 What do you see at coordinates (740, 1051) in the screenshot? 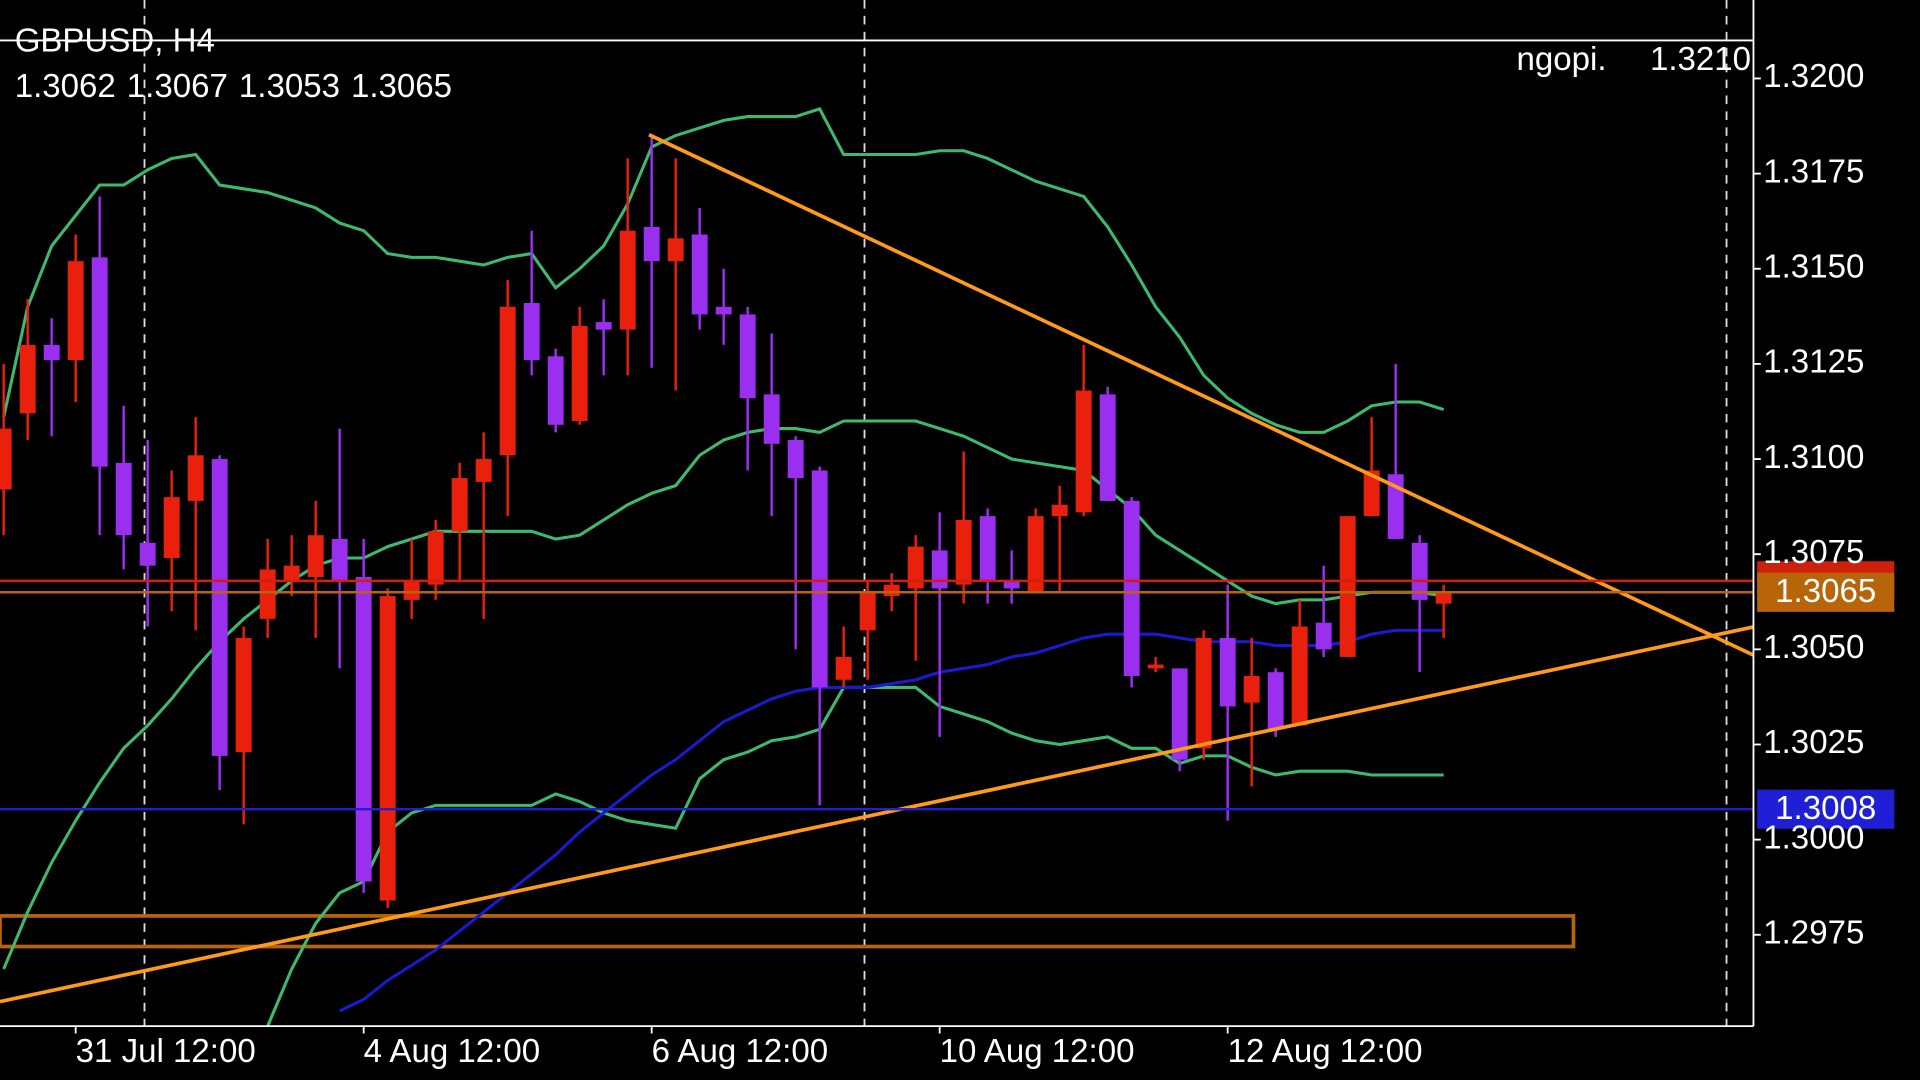
I see `x-tick-label: 6 Aug 12:00` at bounding box center [740, 1051].